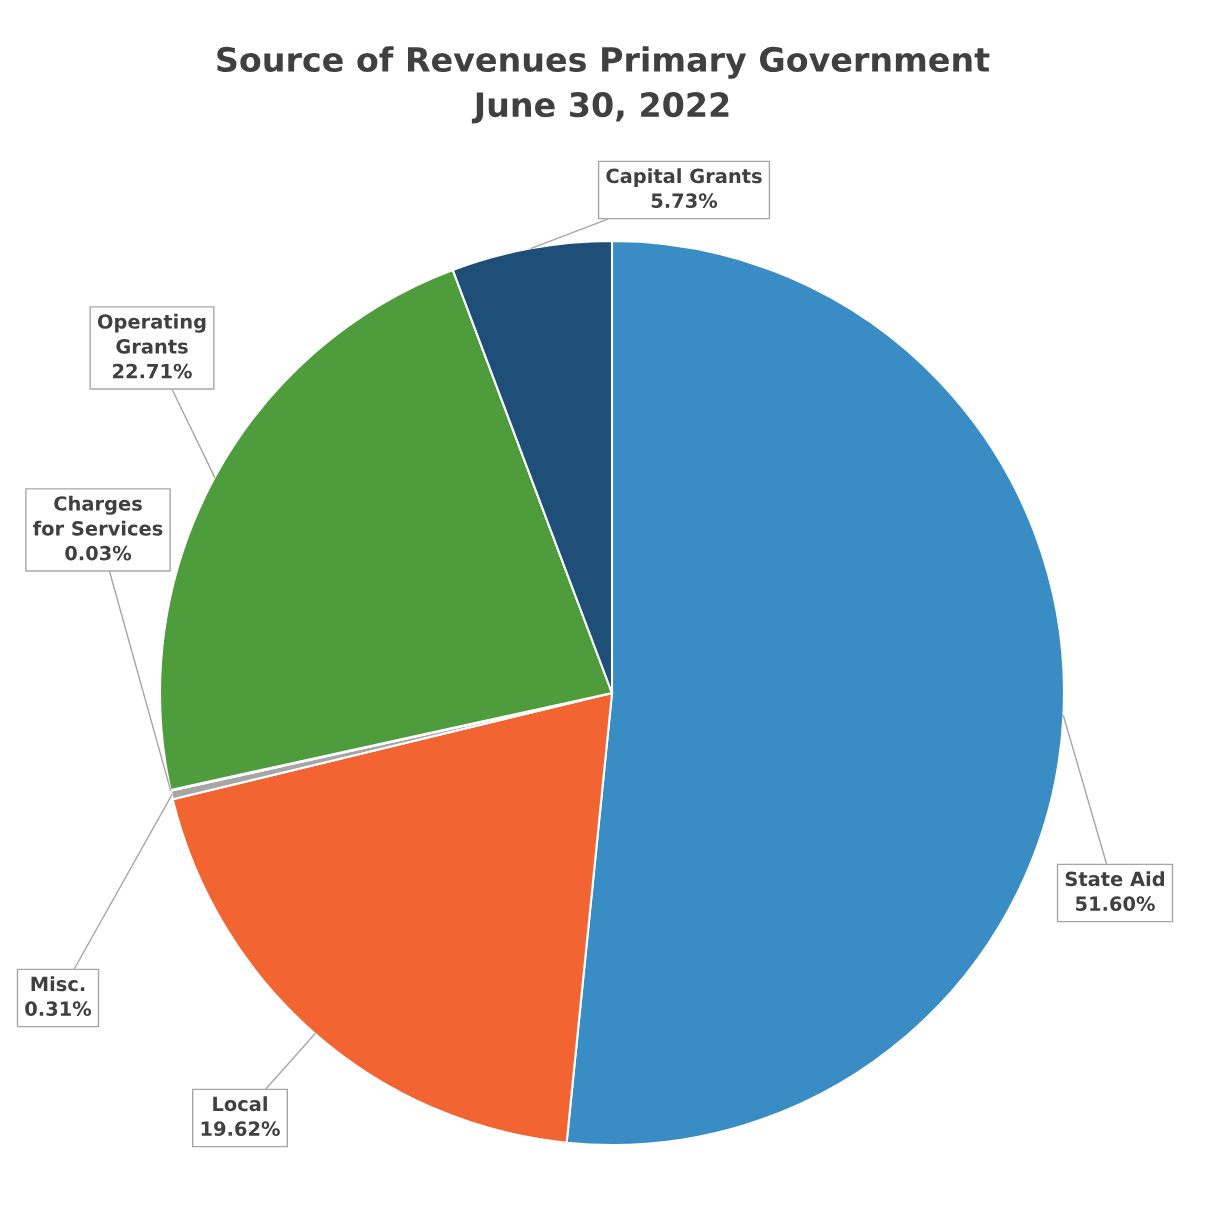 Image resolution: width=1205 pixels, height=1232 pixels. I want to click on data-label: 0.31%, so click(58, 1009).